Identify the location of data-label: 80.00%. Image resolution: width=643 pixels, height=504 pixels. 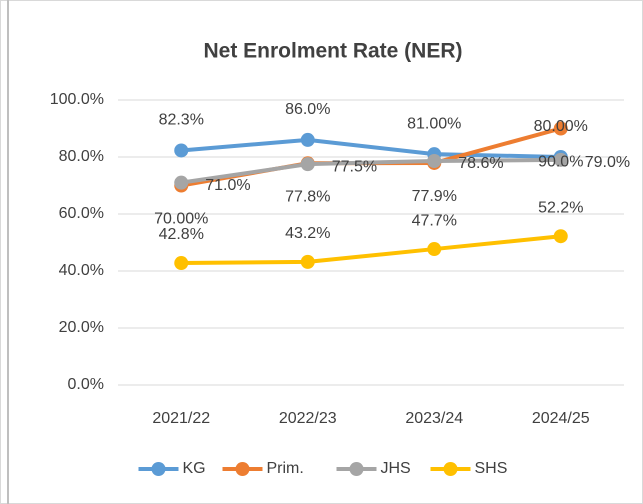
(561, 126).